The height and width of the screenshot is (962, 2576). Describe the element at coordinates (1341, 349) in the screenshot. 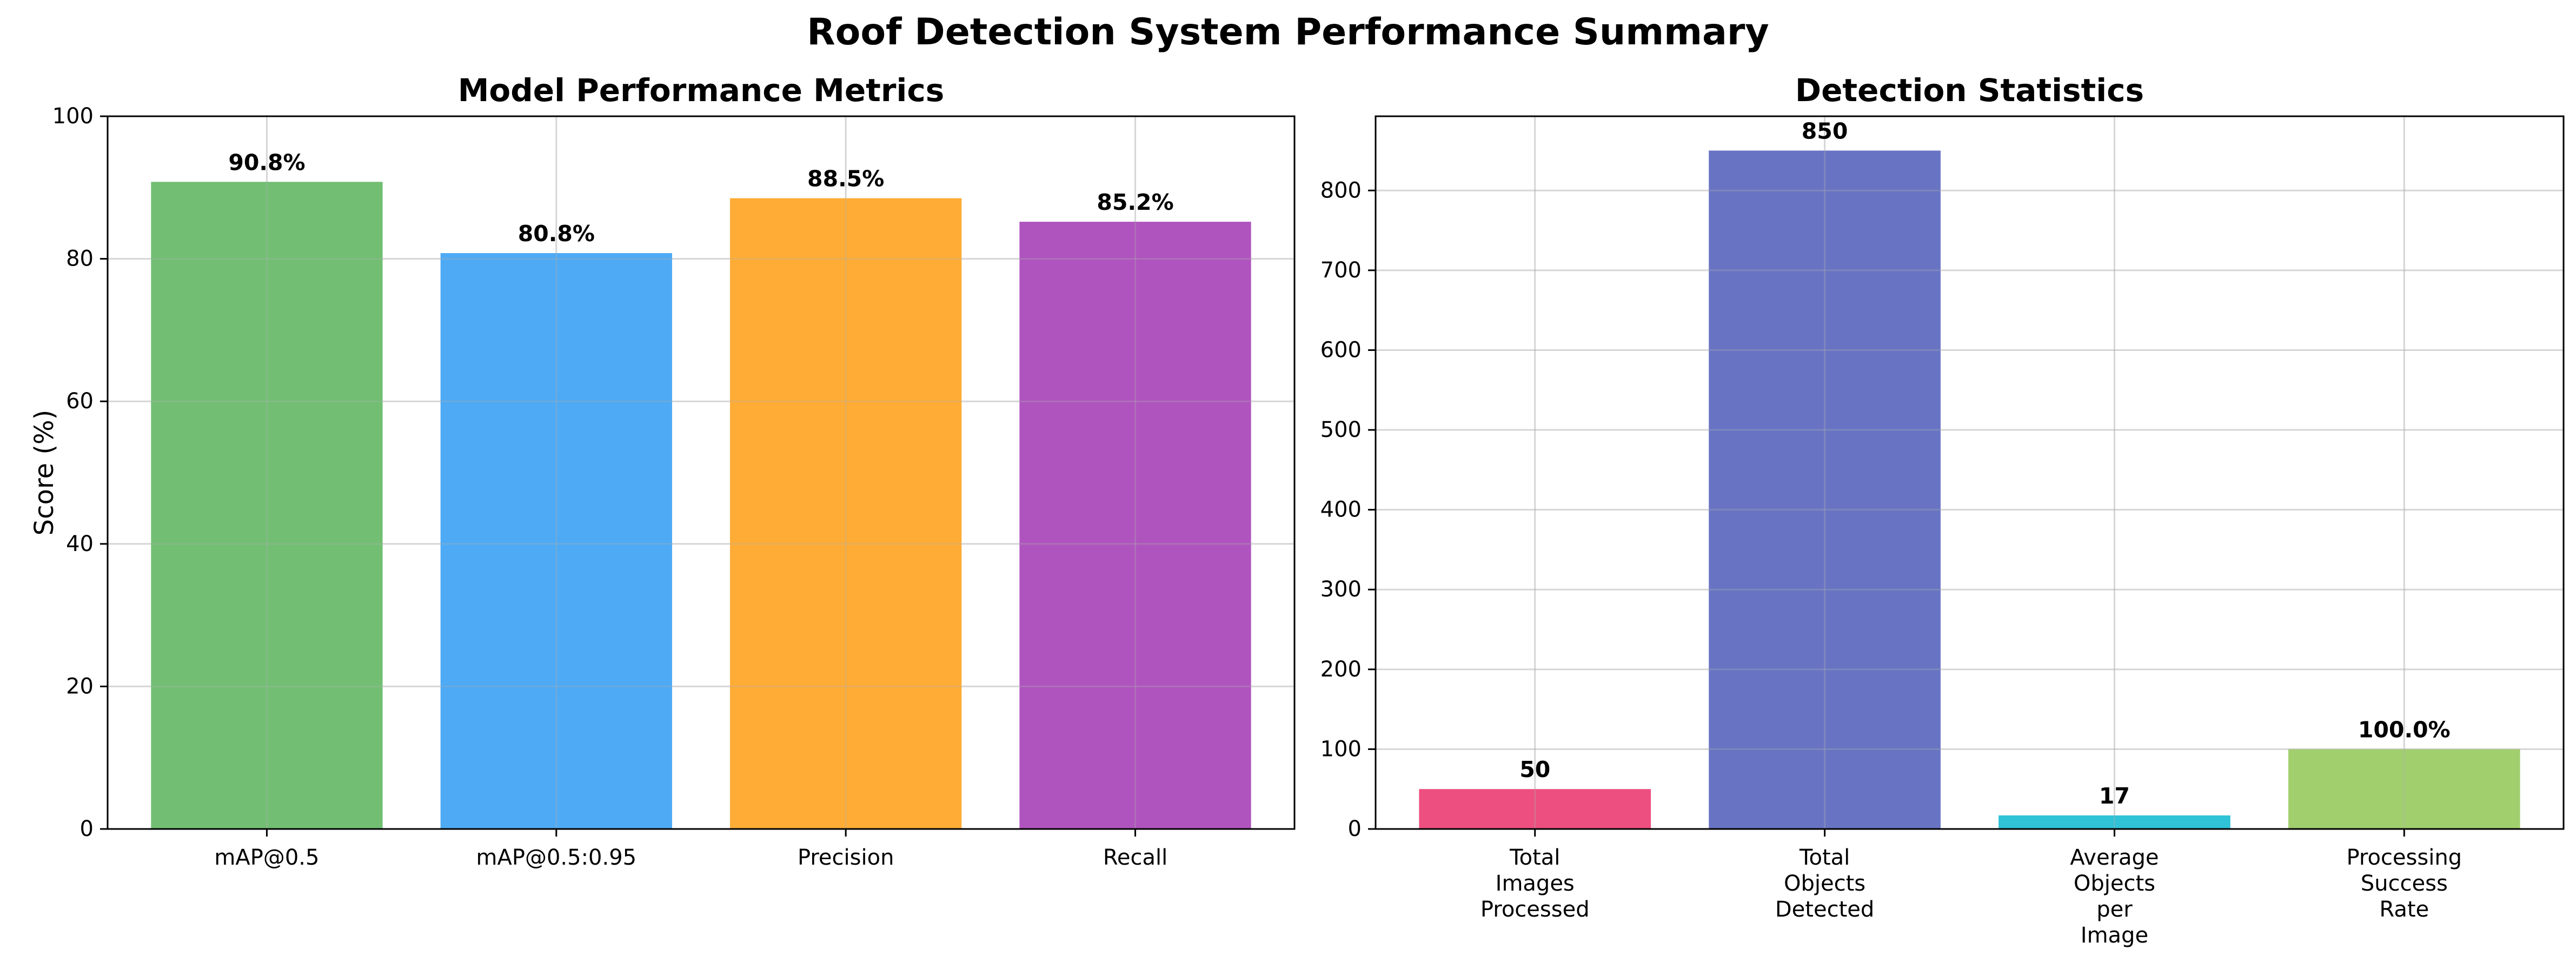

I see `y-tick-label: 600` at that location.